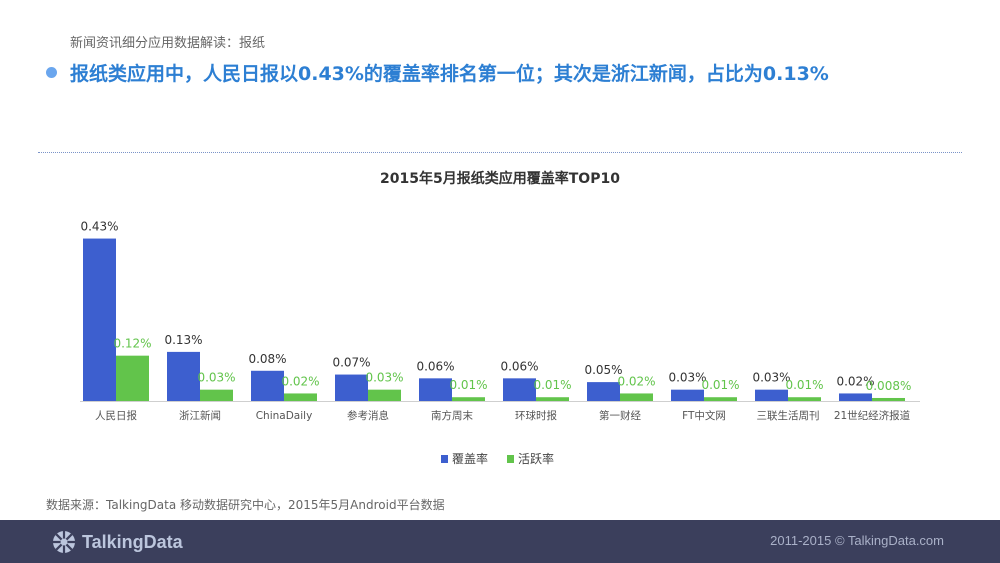 This screenshot has height=563, width=1000. What do you see at coordinates (132, 344) in the screenshot?
I see `data-label-active-0: 0.12%` at bounding box center [132, 344].